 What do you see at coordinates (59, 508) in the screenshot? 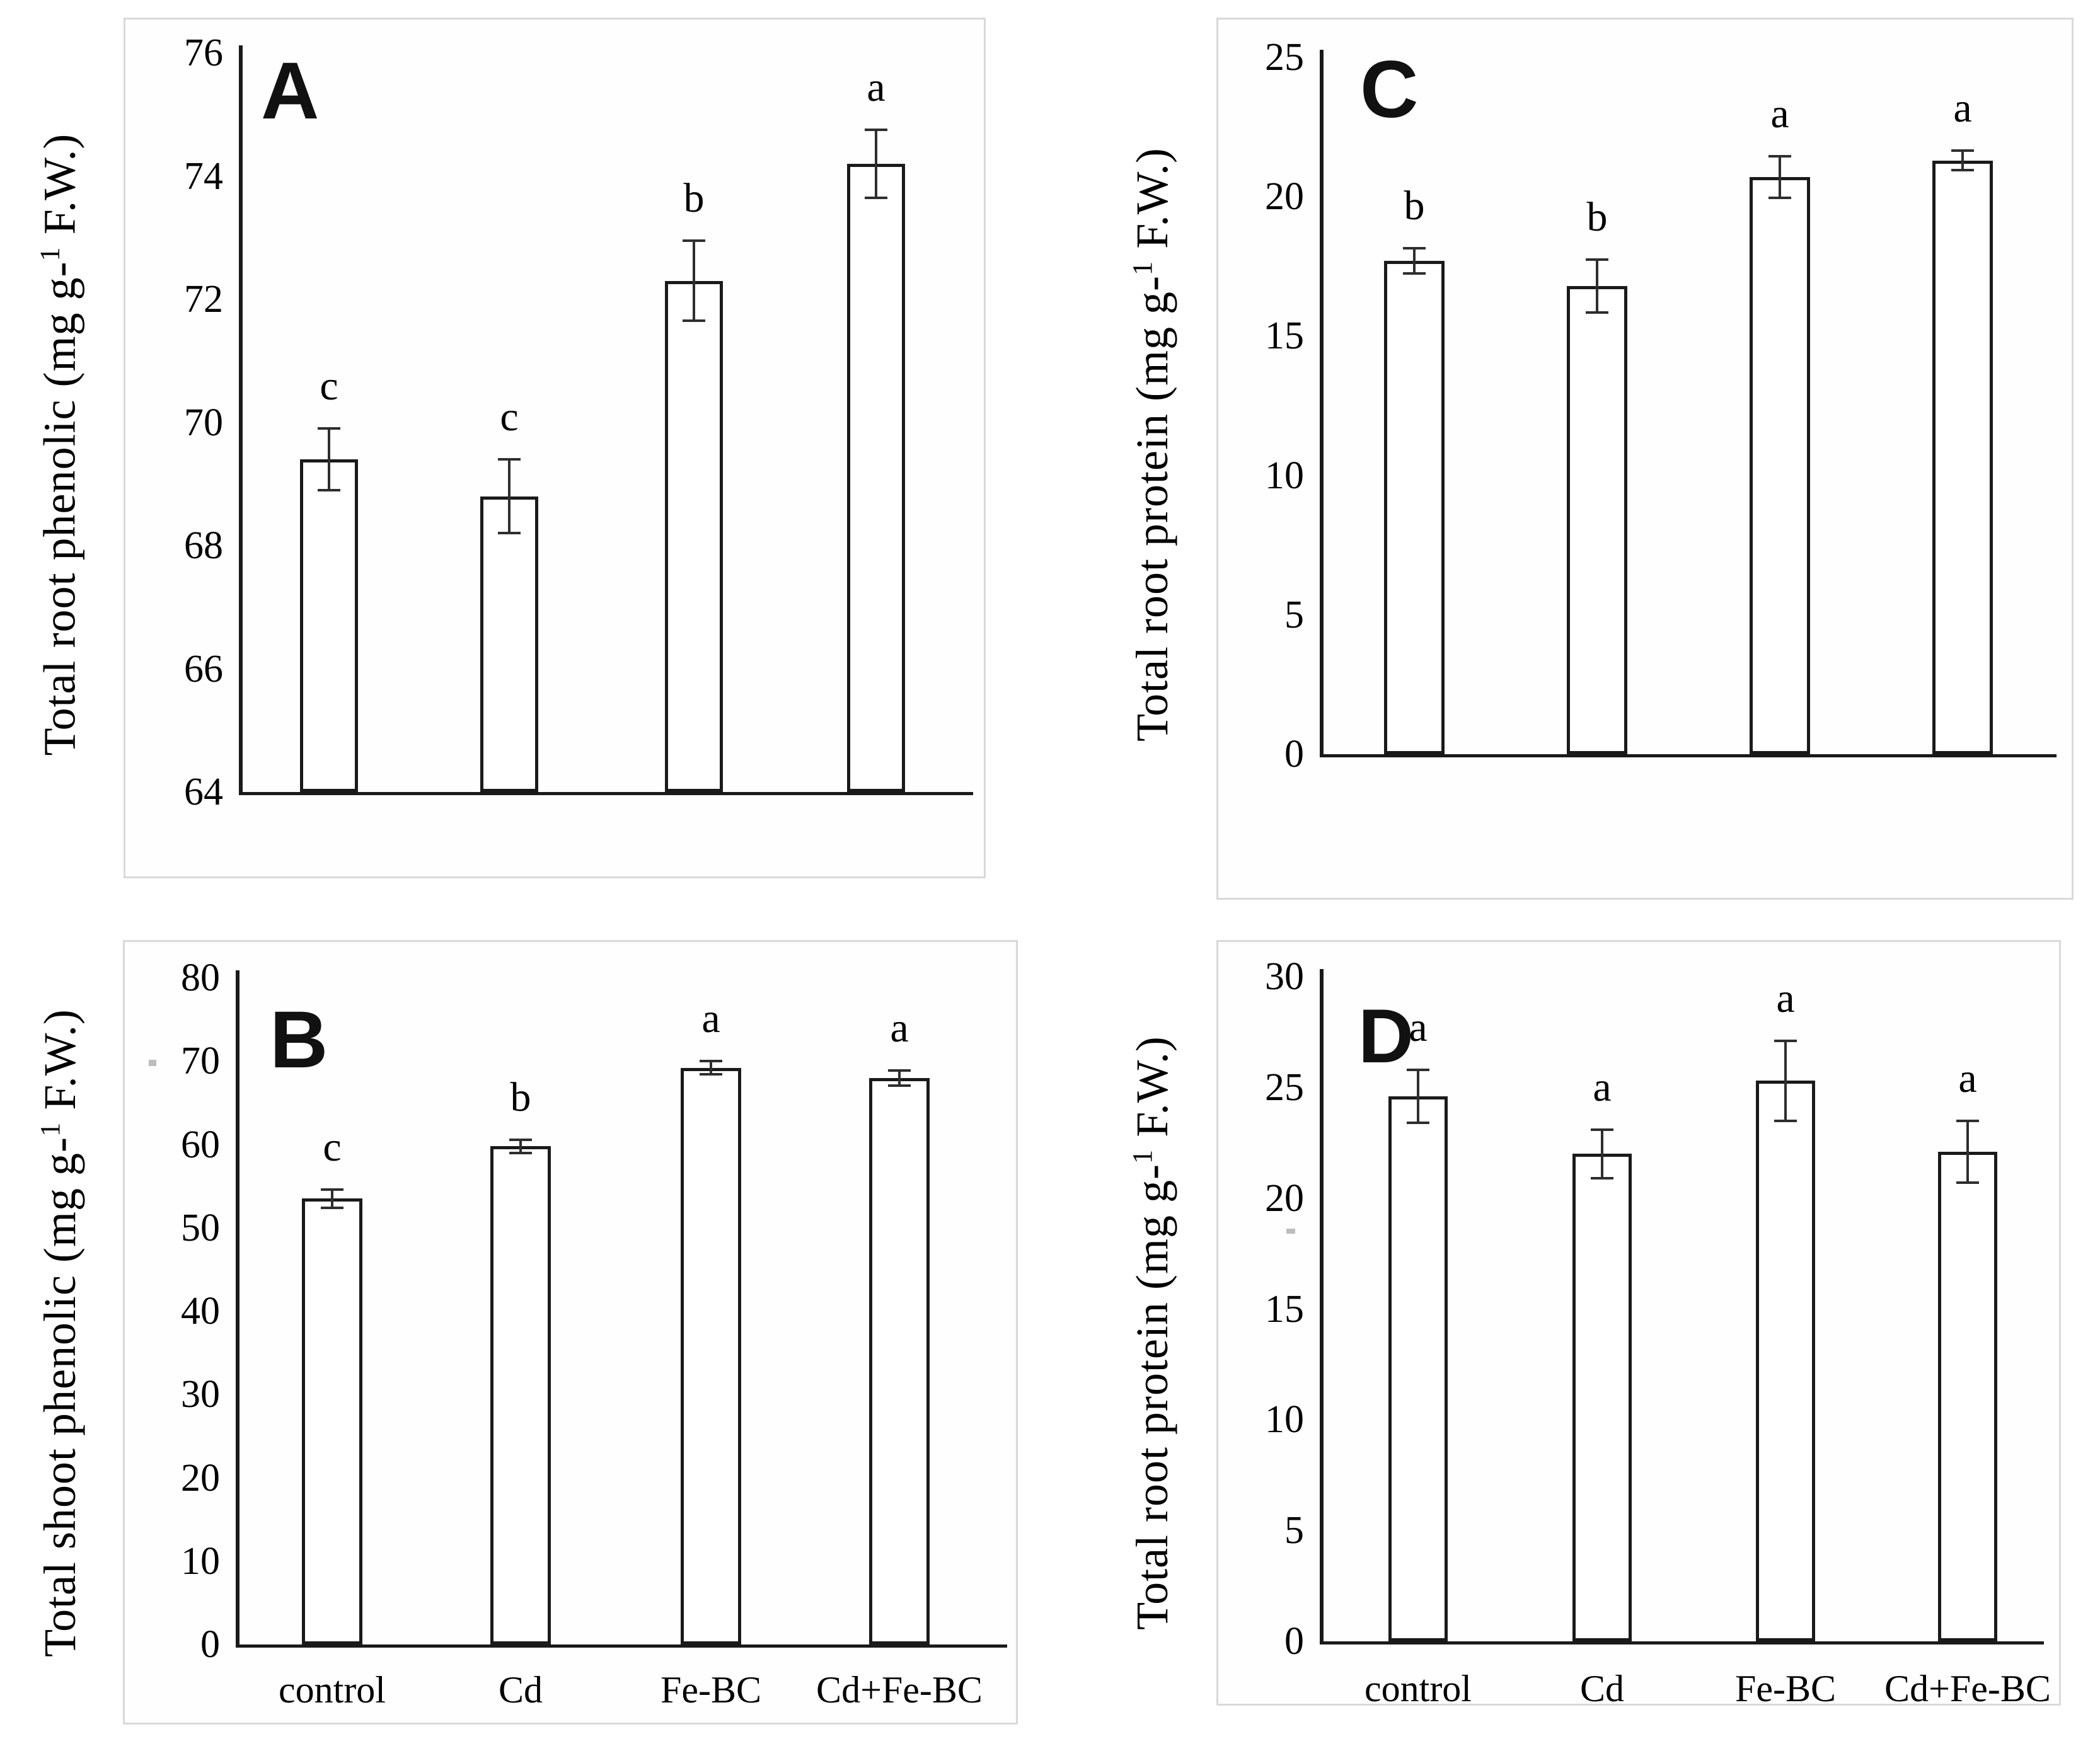
I see `y-axis-label-text: Total root phenolic (mg g-` at bounding box center [59, 508].